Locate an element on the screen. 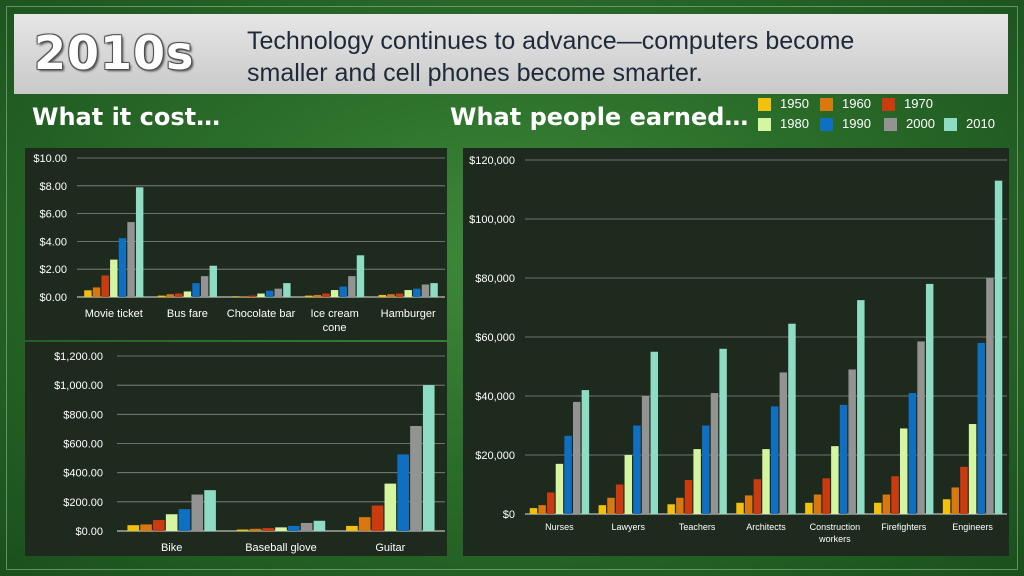  era-title: 2010s is located at coordinates (114, 53).